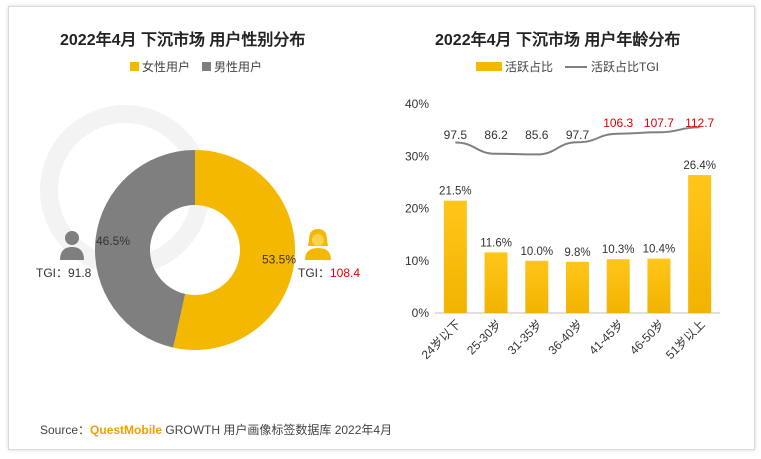  Describe the element at coordinates (421, 313) in the screenshot. I see `y-tick-label: 0%` at that location.